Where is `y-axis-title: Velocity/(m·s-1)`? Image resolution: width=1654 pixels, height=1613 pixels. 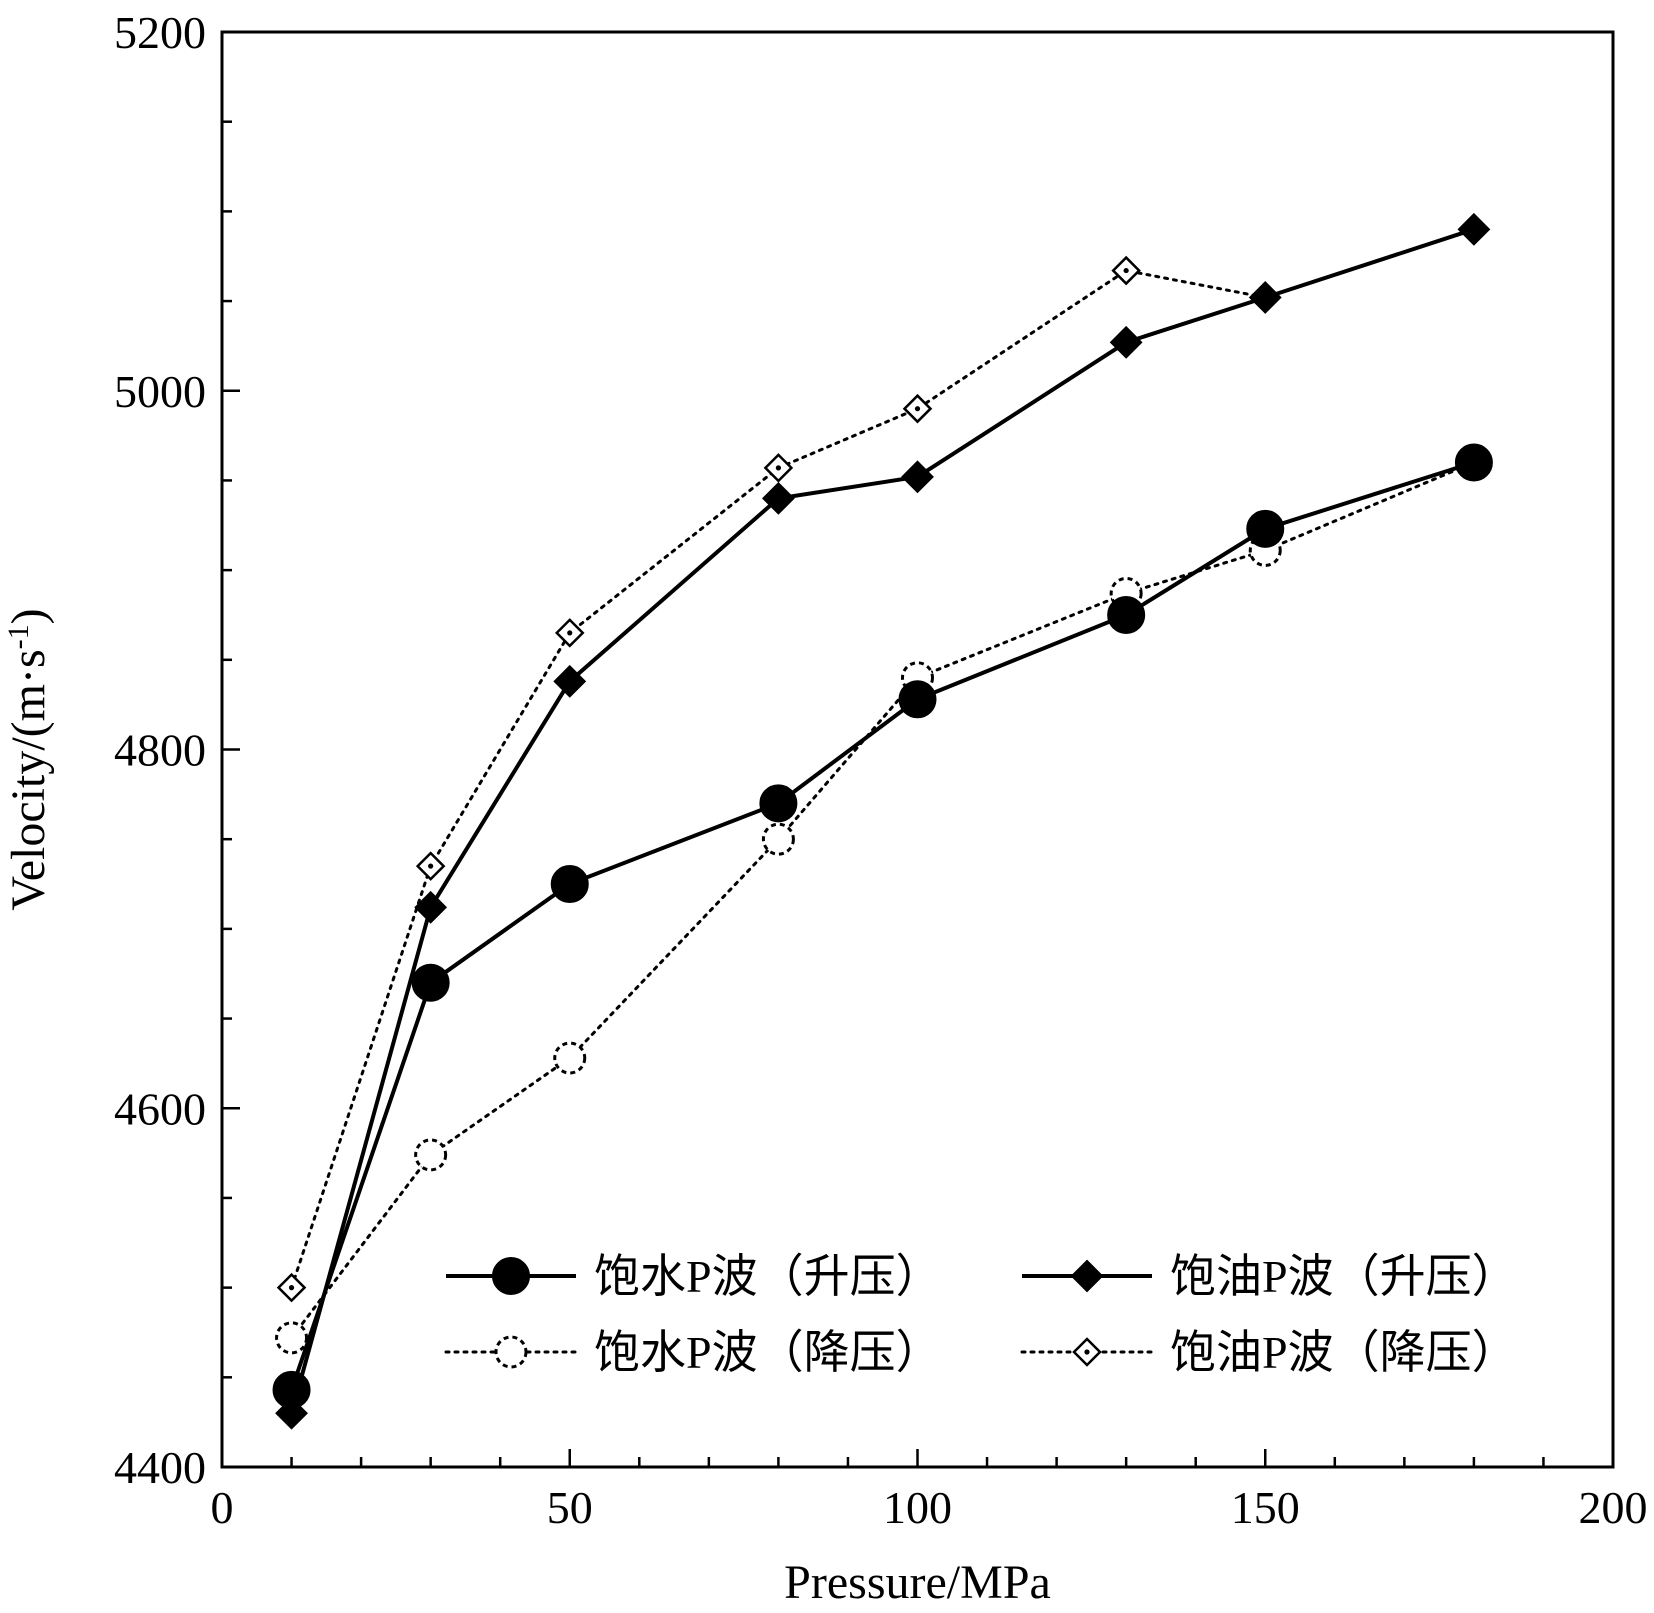
y-axis-title: Velocity/(m·s-1) is located at coordinates (29, 759).